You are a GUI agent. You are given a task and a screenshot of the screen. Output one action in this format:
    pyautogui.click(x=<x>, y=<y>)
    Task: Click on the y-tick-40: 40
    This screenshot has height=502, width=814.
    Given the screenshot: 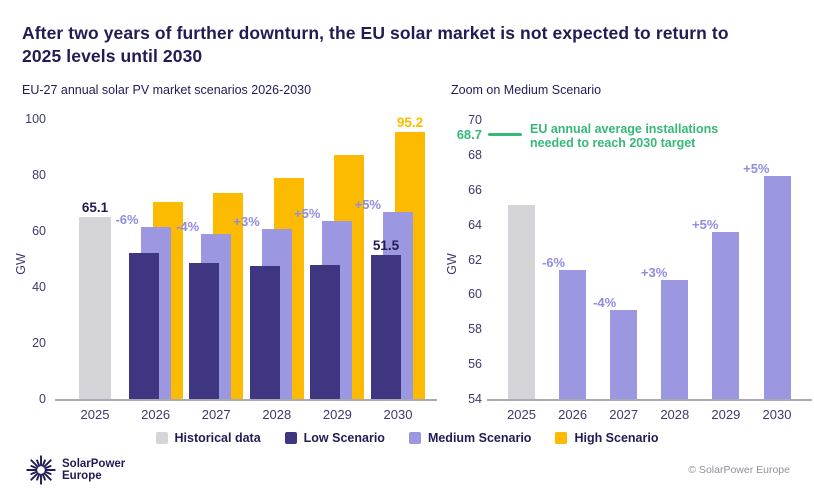 What is the action you would take?
    pyautogui.click(x=39, y=287)
    